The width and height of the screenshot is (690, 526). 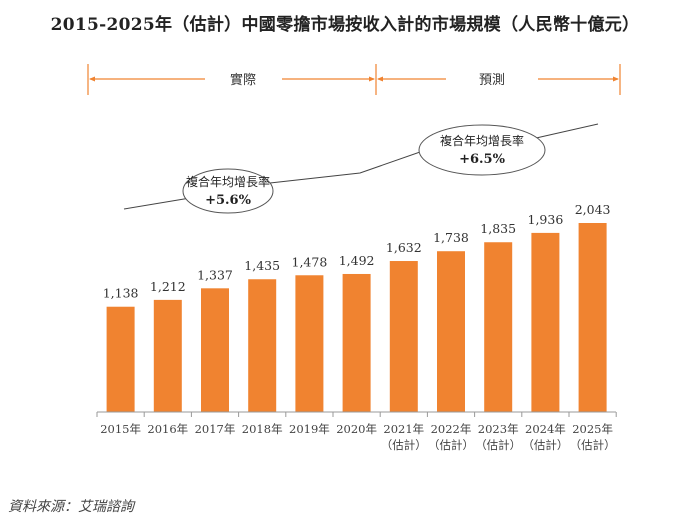 I want to click on period-label-actual: 實際, so click(x=243, y=80).